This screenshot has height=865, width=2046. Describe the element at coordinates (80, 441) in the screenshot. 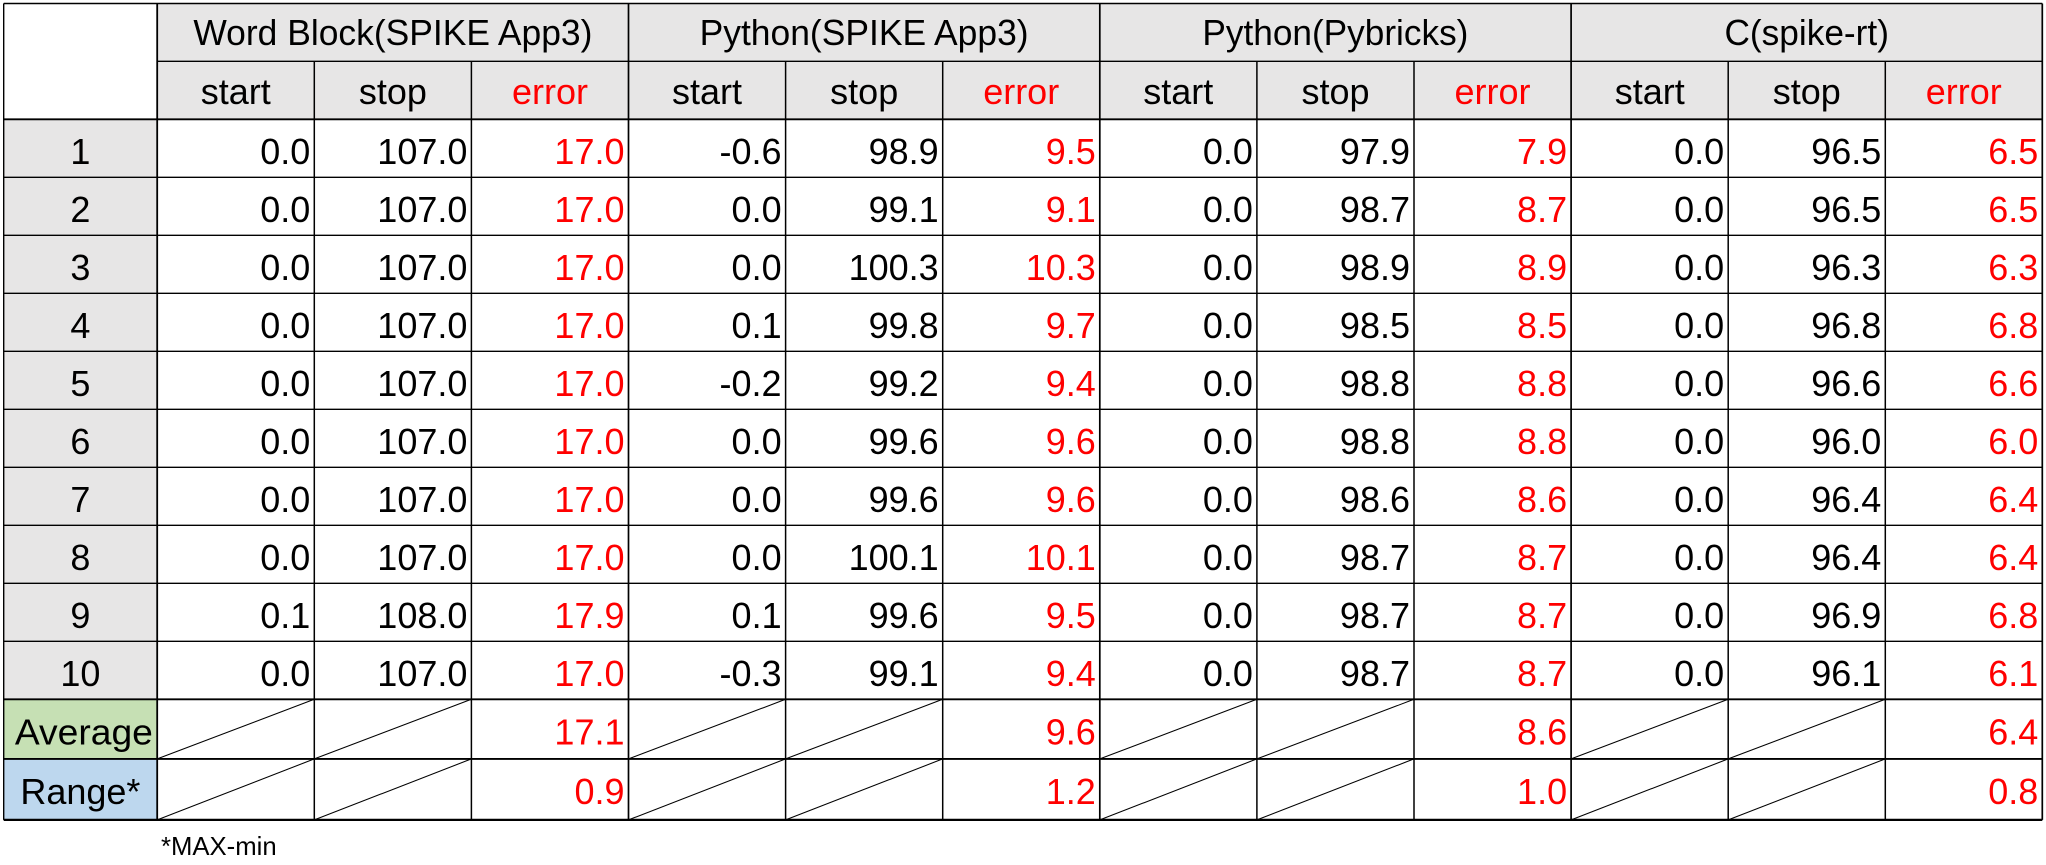

I see `svg-text: 6` at that location.